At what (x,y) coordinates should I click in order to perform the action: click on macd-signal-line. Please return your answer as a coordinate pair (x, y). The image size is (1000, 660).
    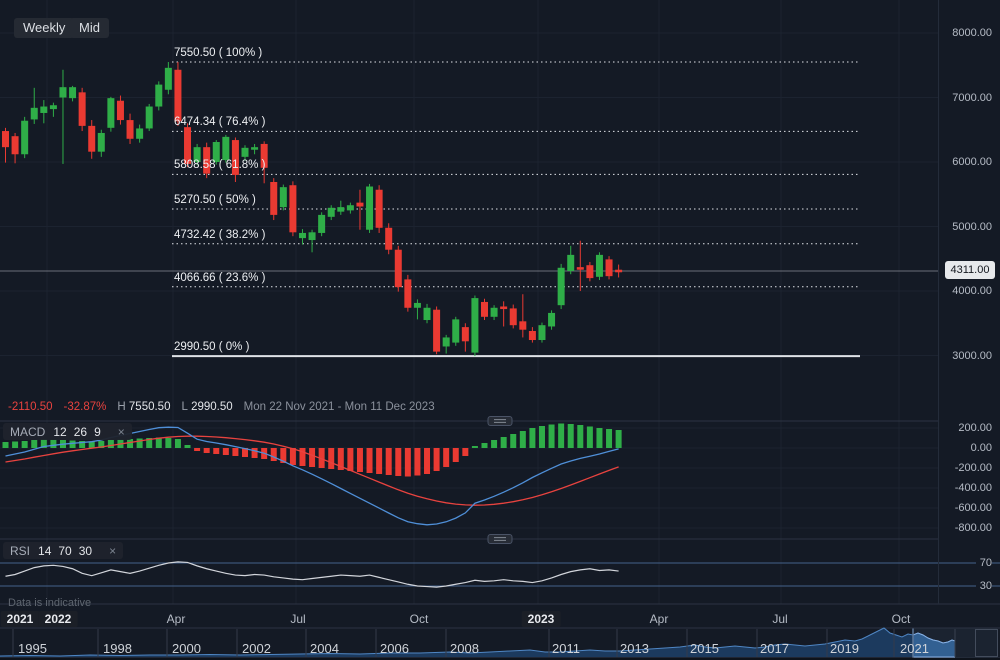
    Looking at the image, I should click on (312, 470).